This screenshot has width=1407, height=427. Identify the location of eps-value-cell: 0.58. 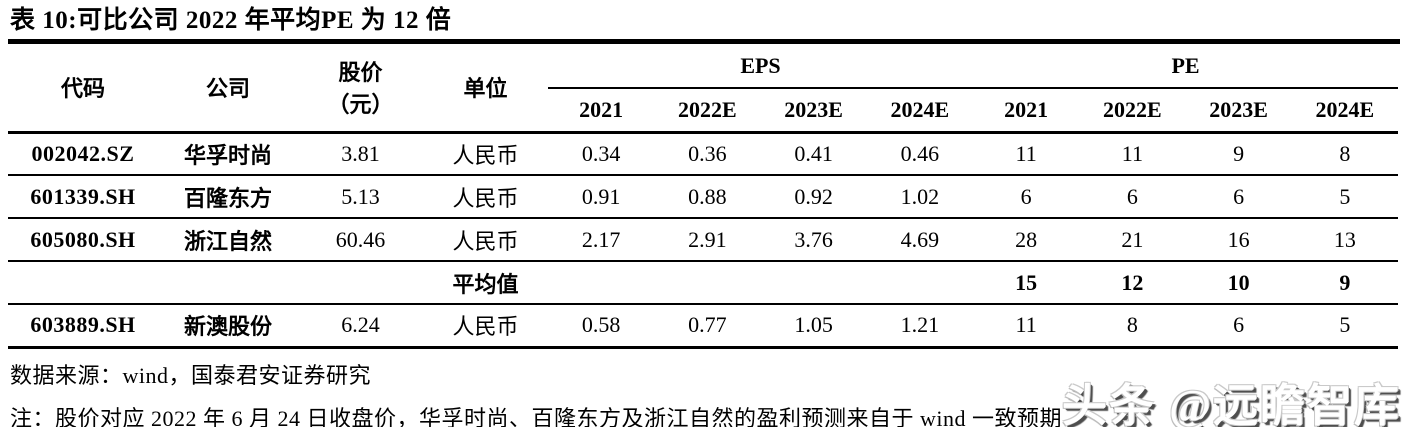
(601, 326).